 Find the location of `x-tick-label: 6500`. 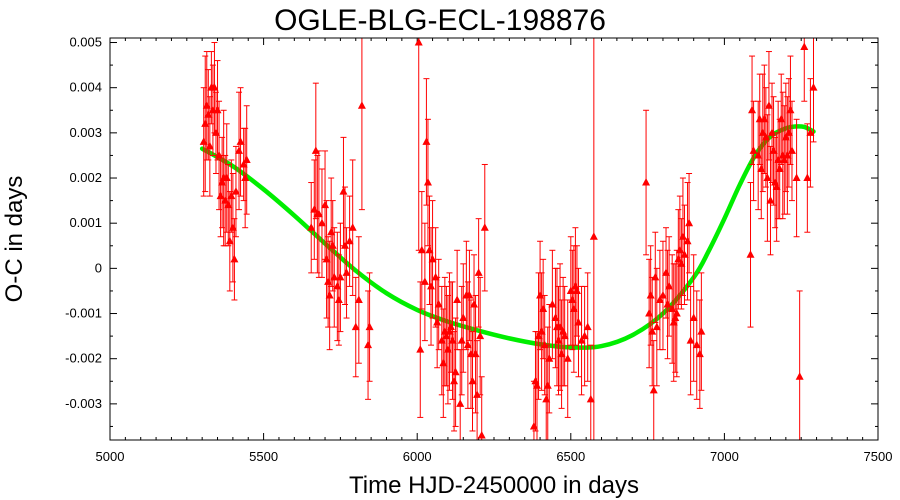

x-tick-label: 6500 is located at coordinates (570, 456).